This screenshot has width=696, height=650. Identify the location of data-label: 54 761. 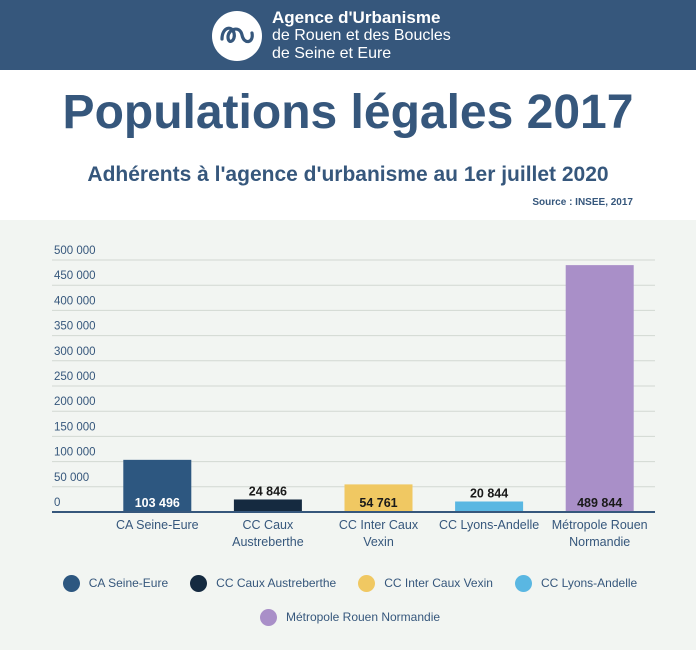
(378, 503).